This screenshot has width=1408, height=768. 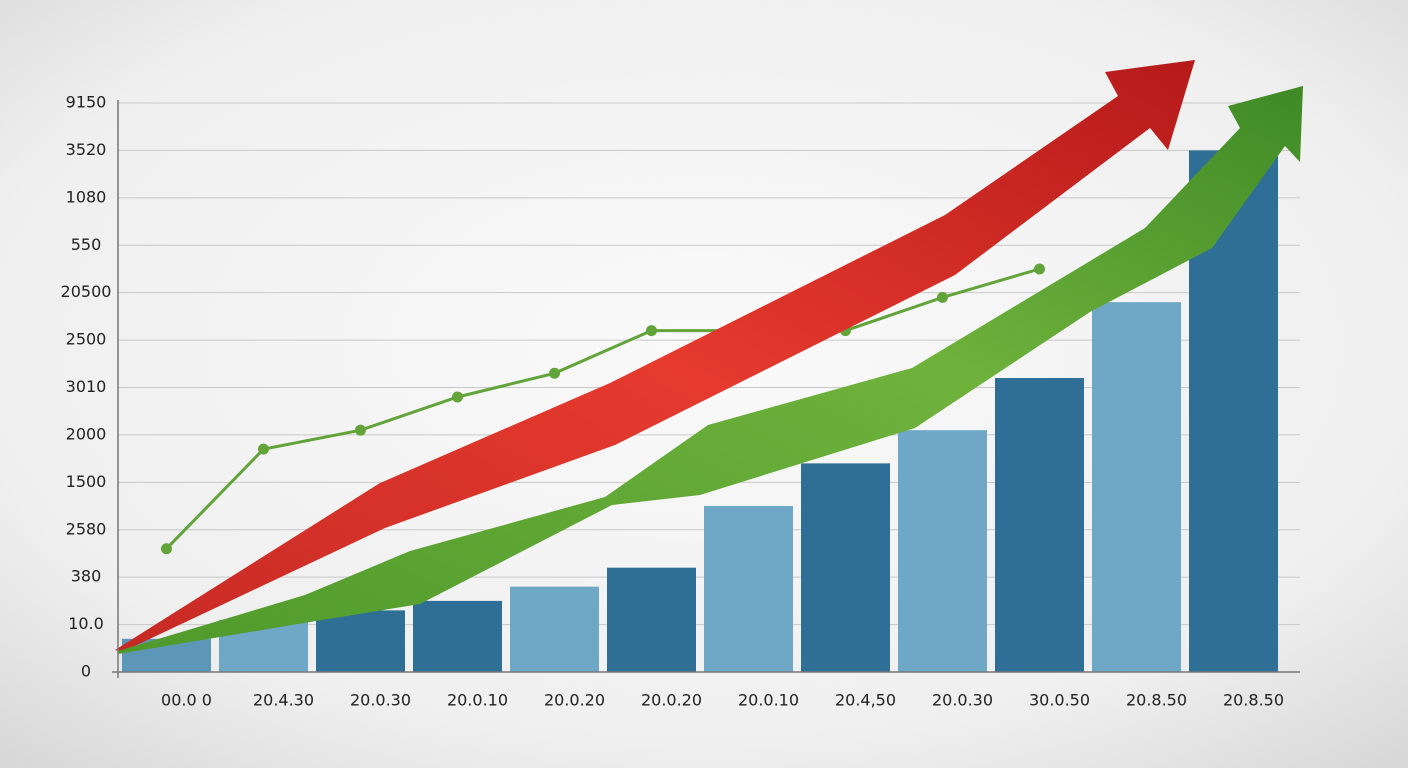 I want to click on y-tick-label: 2500, so click(x=86, y=339).